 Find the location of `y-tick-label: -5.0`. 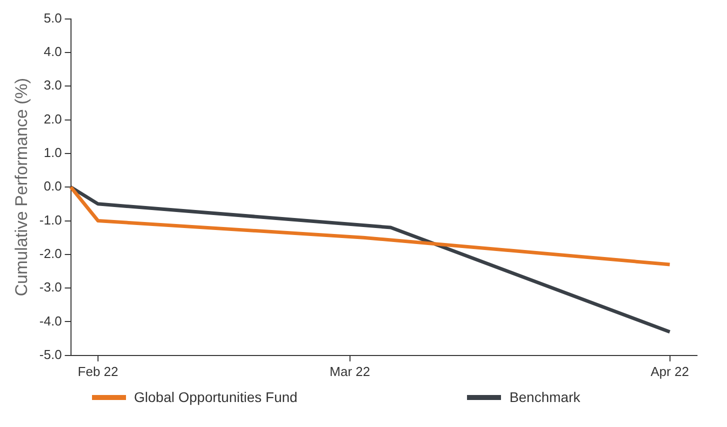

y-tick-label: -5.0 is located at coordinates (50, 354).